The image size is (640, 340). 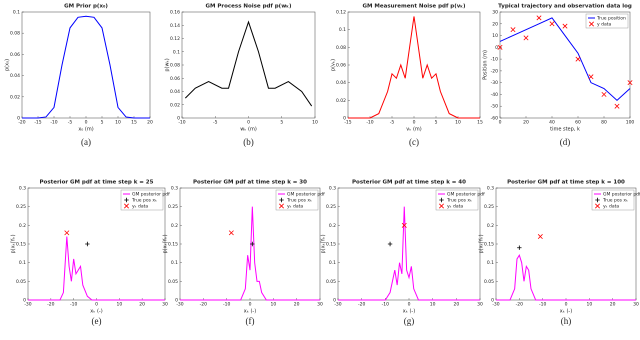 I want to click on caption: (a), so click(x=86, y=142).